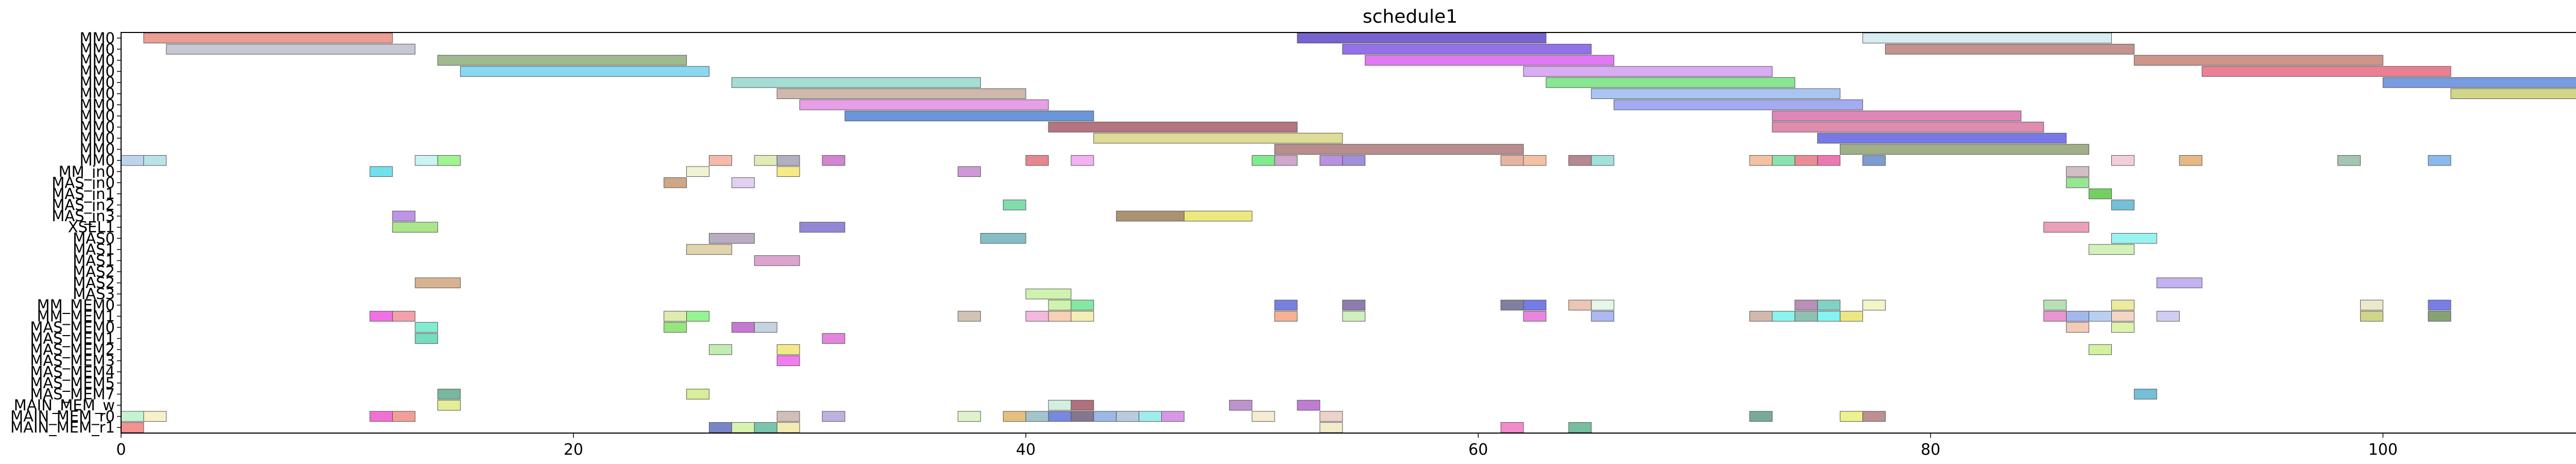  I want to click on x-tick-label: 0, so click(121, 450).